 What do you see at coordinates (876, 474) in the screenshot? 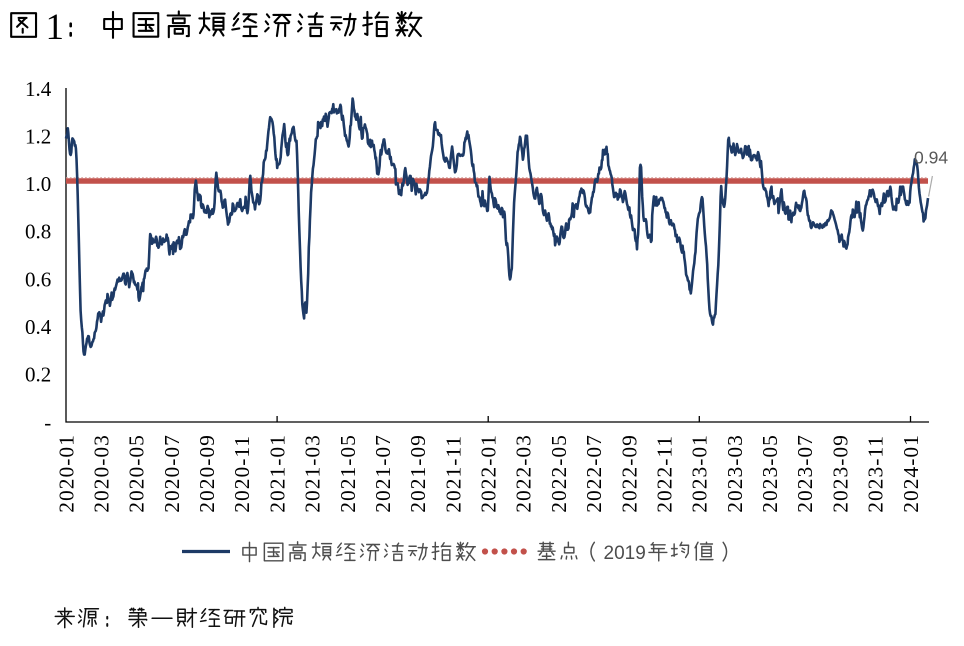
I see `svg-text: 2023-11` at bounding box center [876, 474].